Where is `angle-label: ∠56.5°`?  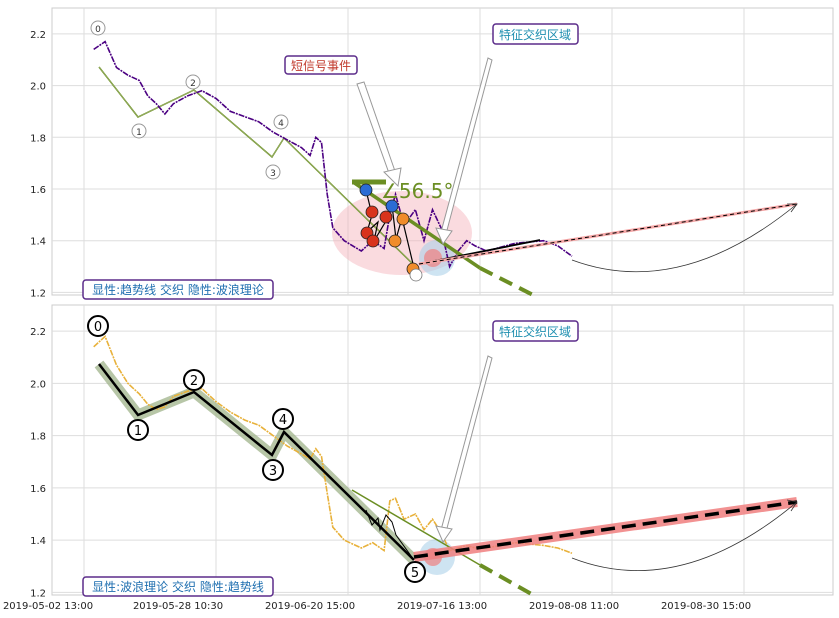 angle-label: ∠56.5° is located at coordinates (417, 191).